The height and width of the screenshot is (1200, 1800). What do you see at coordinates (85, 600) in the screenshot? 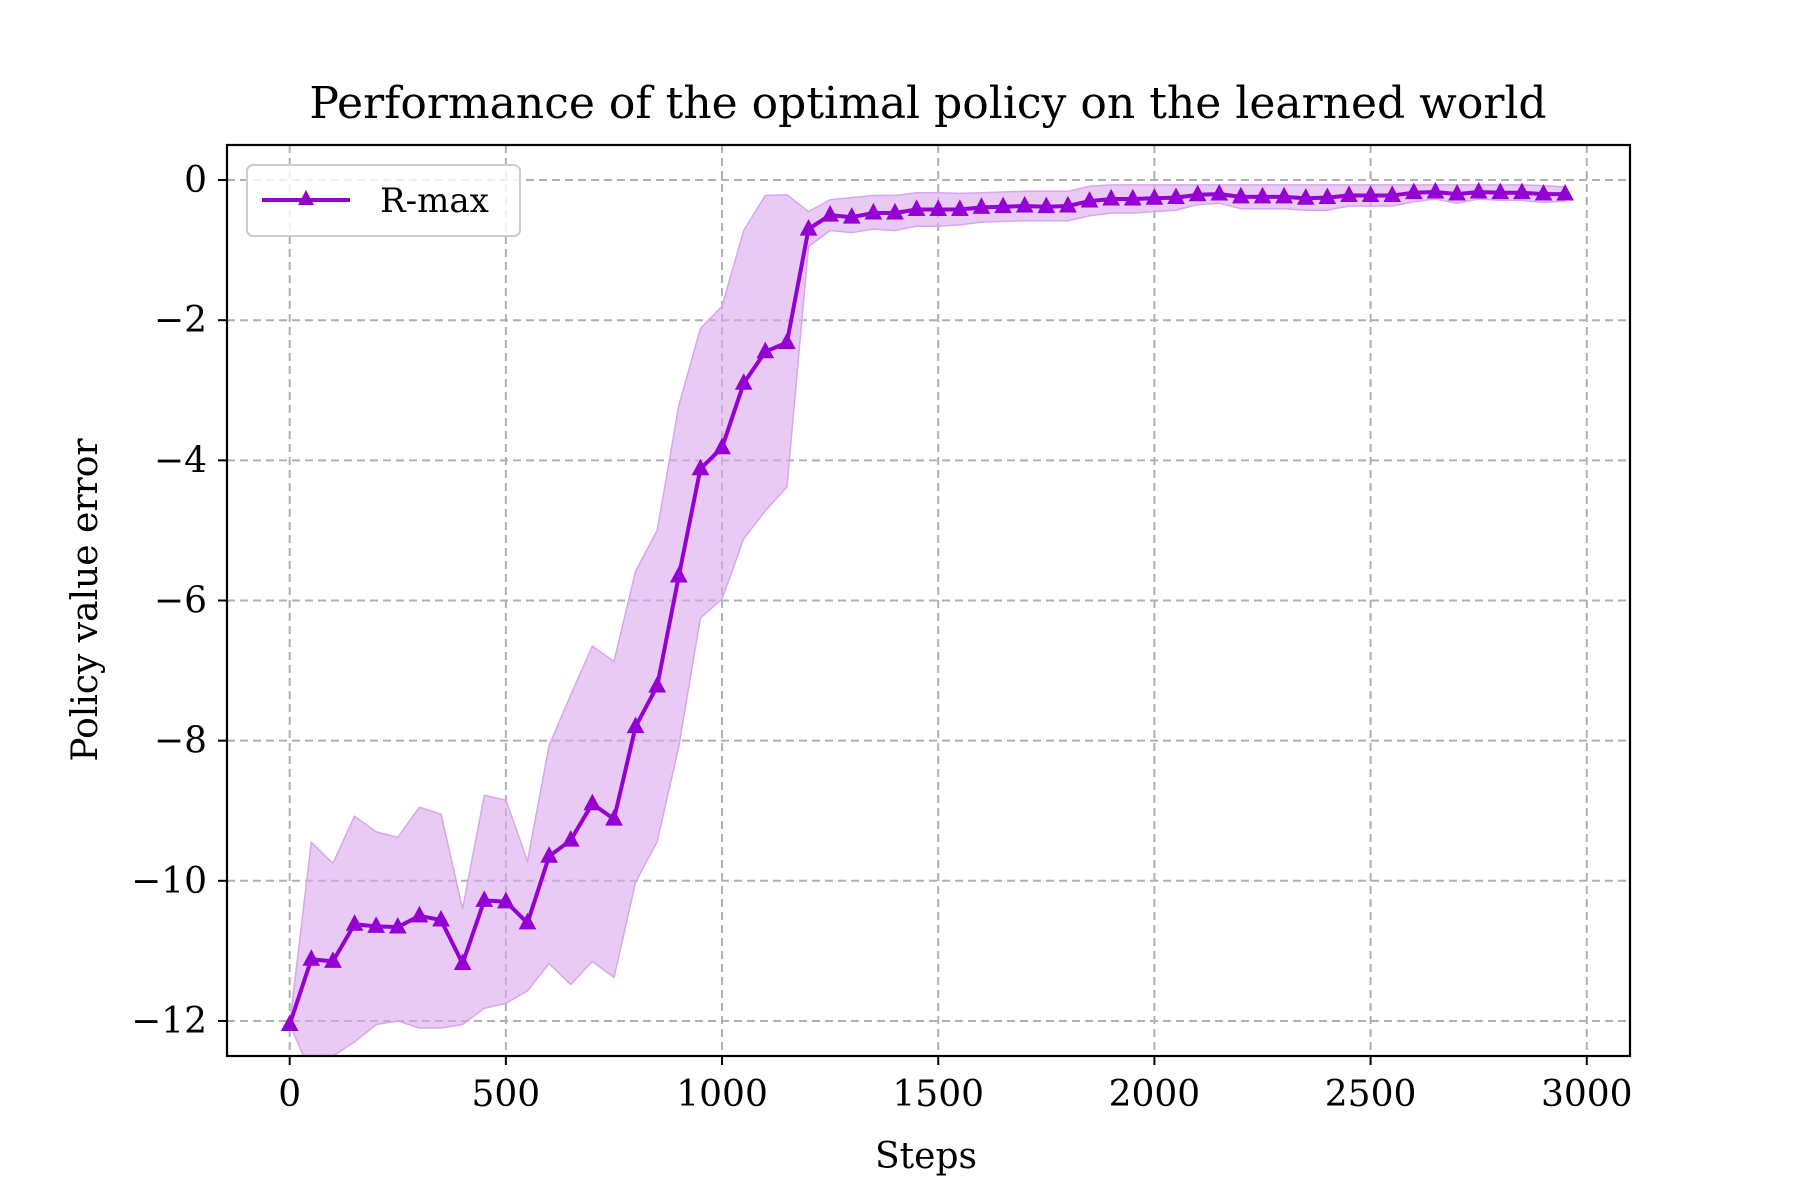
I see `y-axis-label: Policy value error` at bounding box center [85, 600].